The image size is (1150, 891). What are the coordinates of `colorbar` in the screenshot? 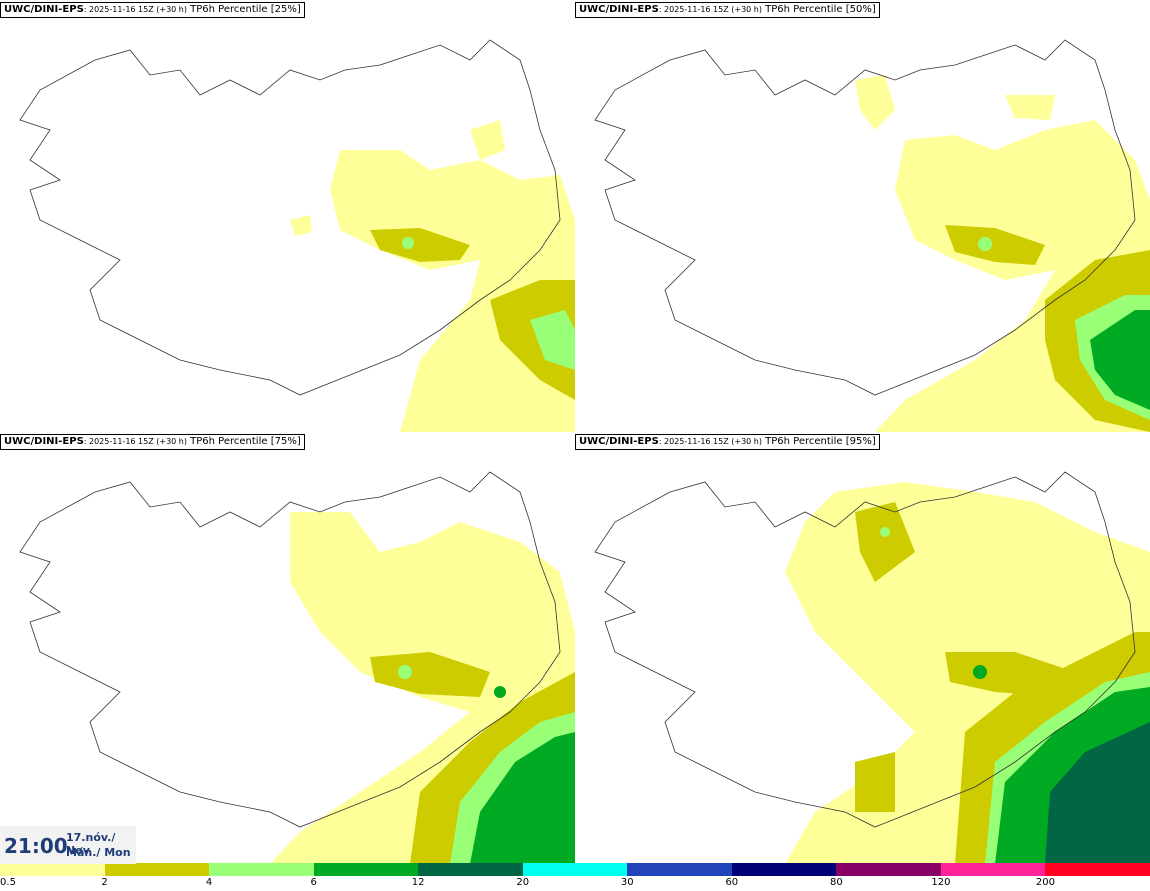 It's located at (575, 869).